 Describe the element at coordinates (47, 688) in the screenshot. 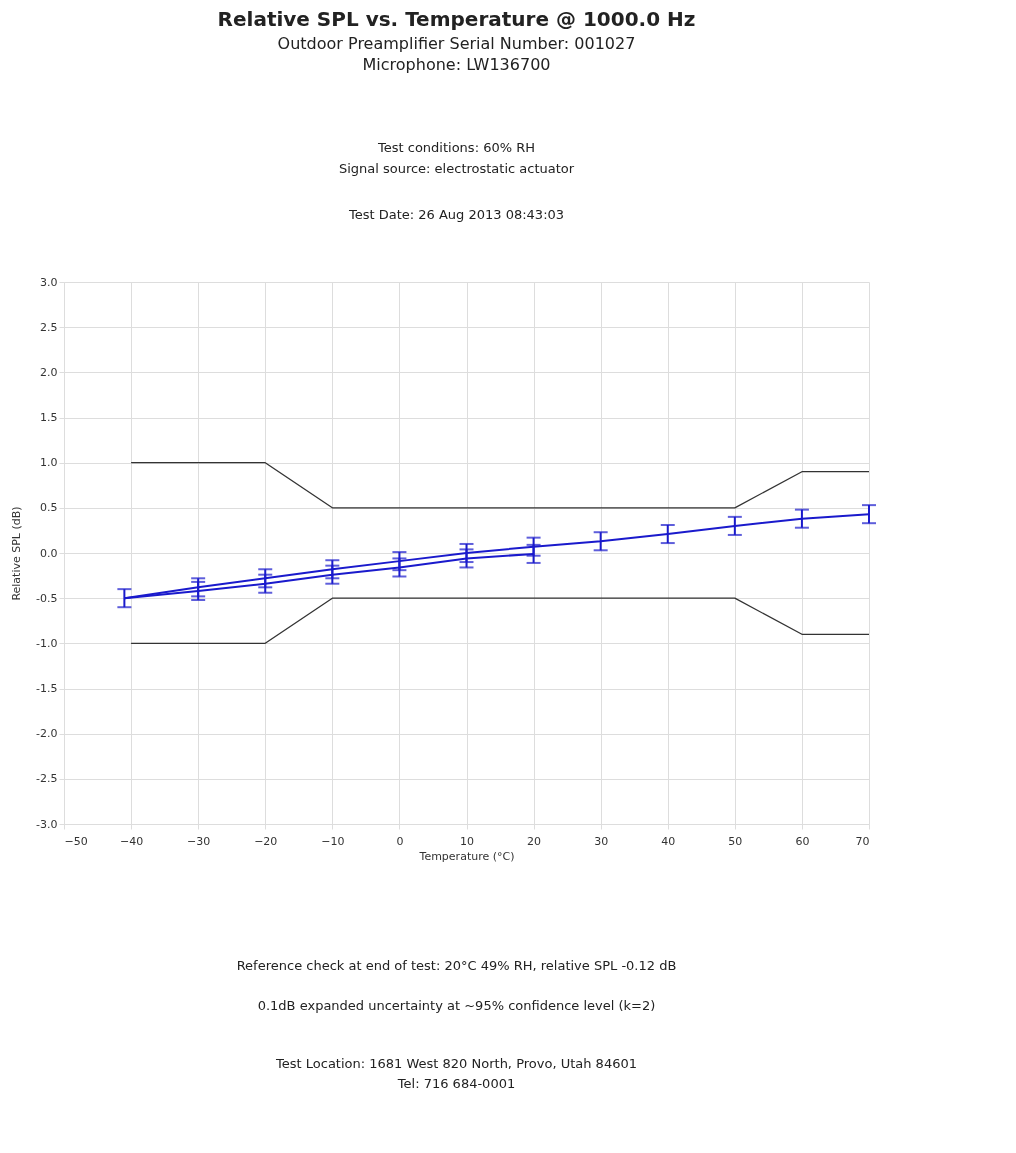

I see `y-tick-label: -1.5` at that location.